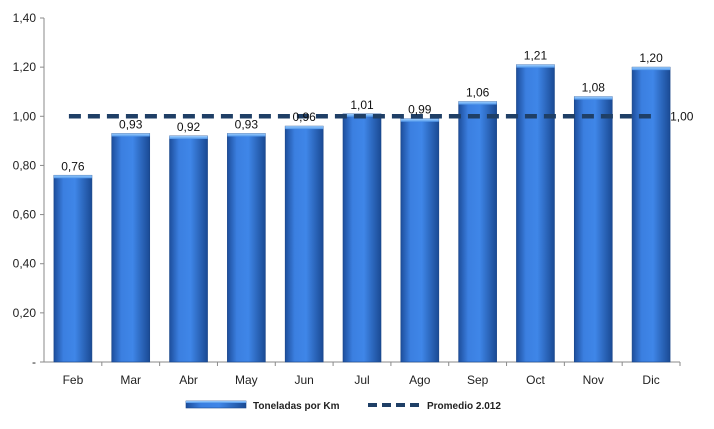 The width and height of the screenshot is (714, 429). I want to click on x-tick-label: Jul, so click(361, 380).